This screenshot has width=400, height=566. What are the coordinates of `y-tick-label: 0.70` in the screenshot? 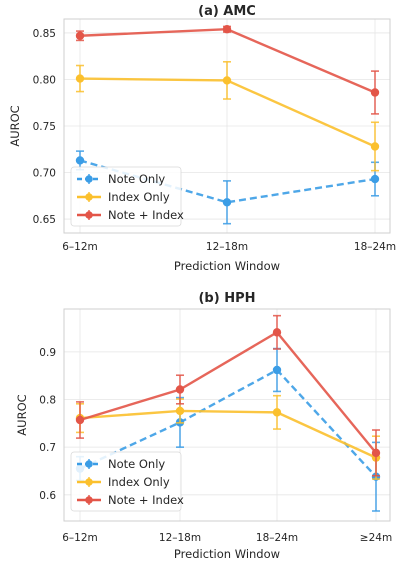 It's located at (44, 174).